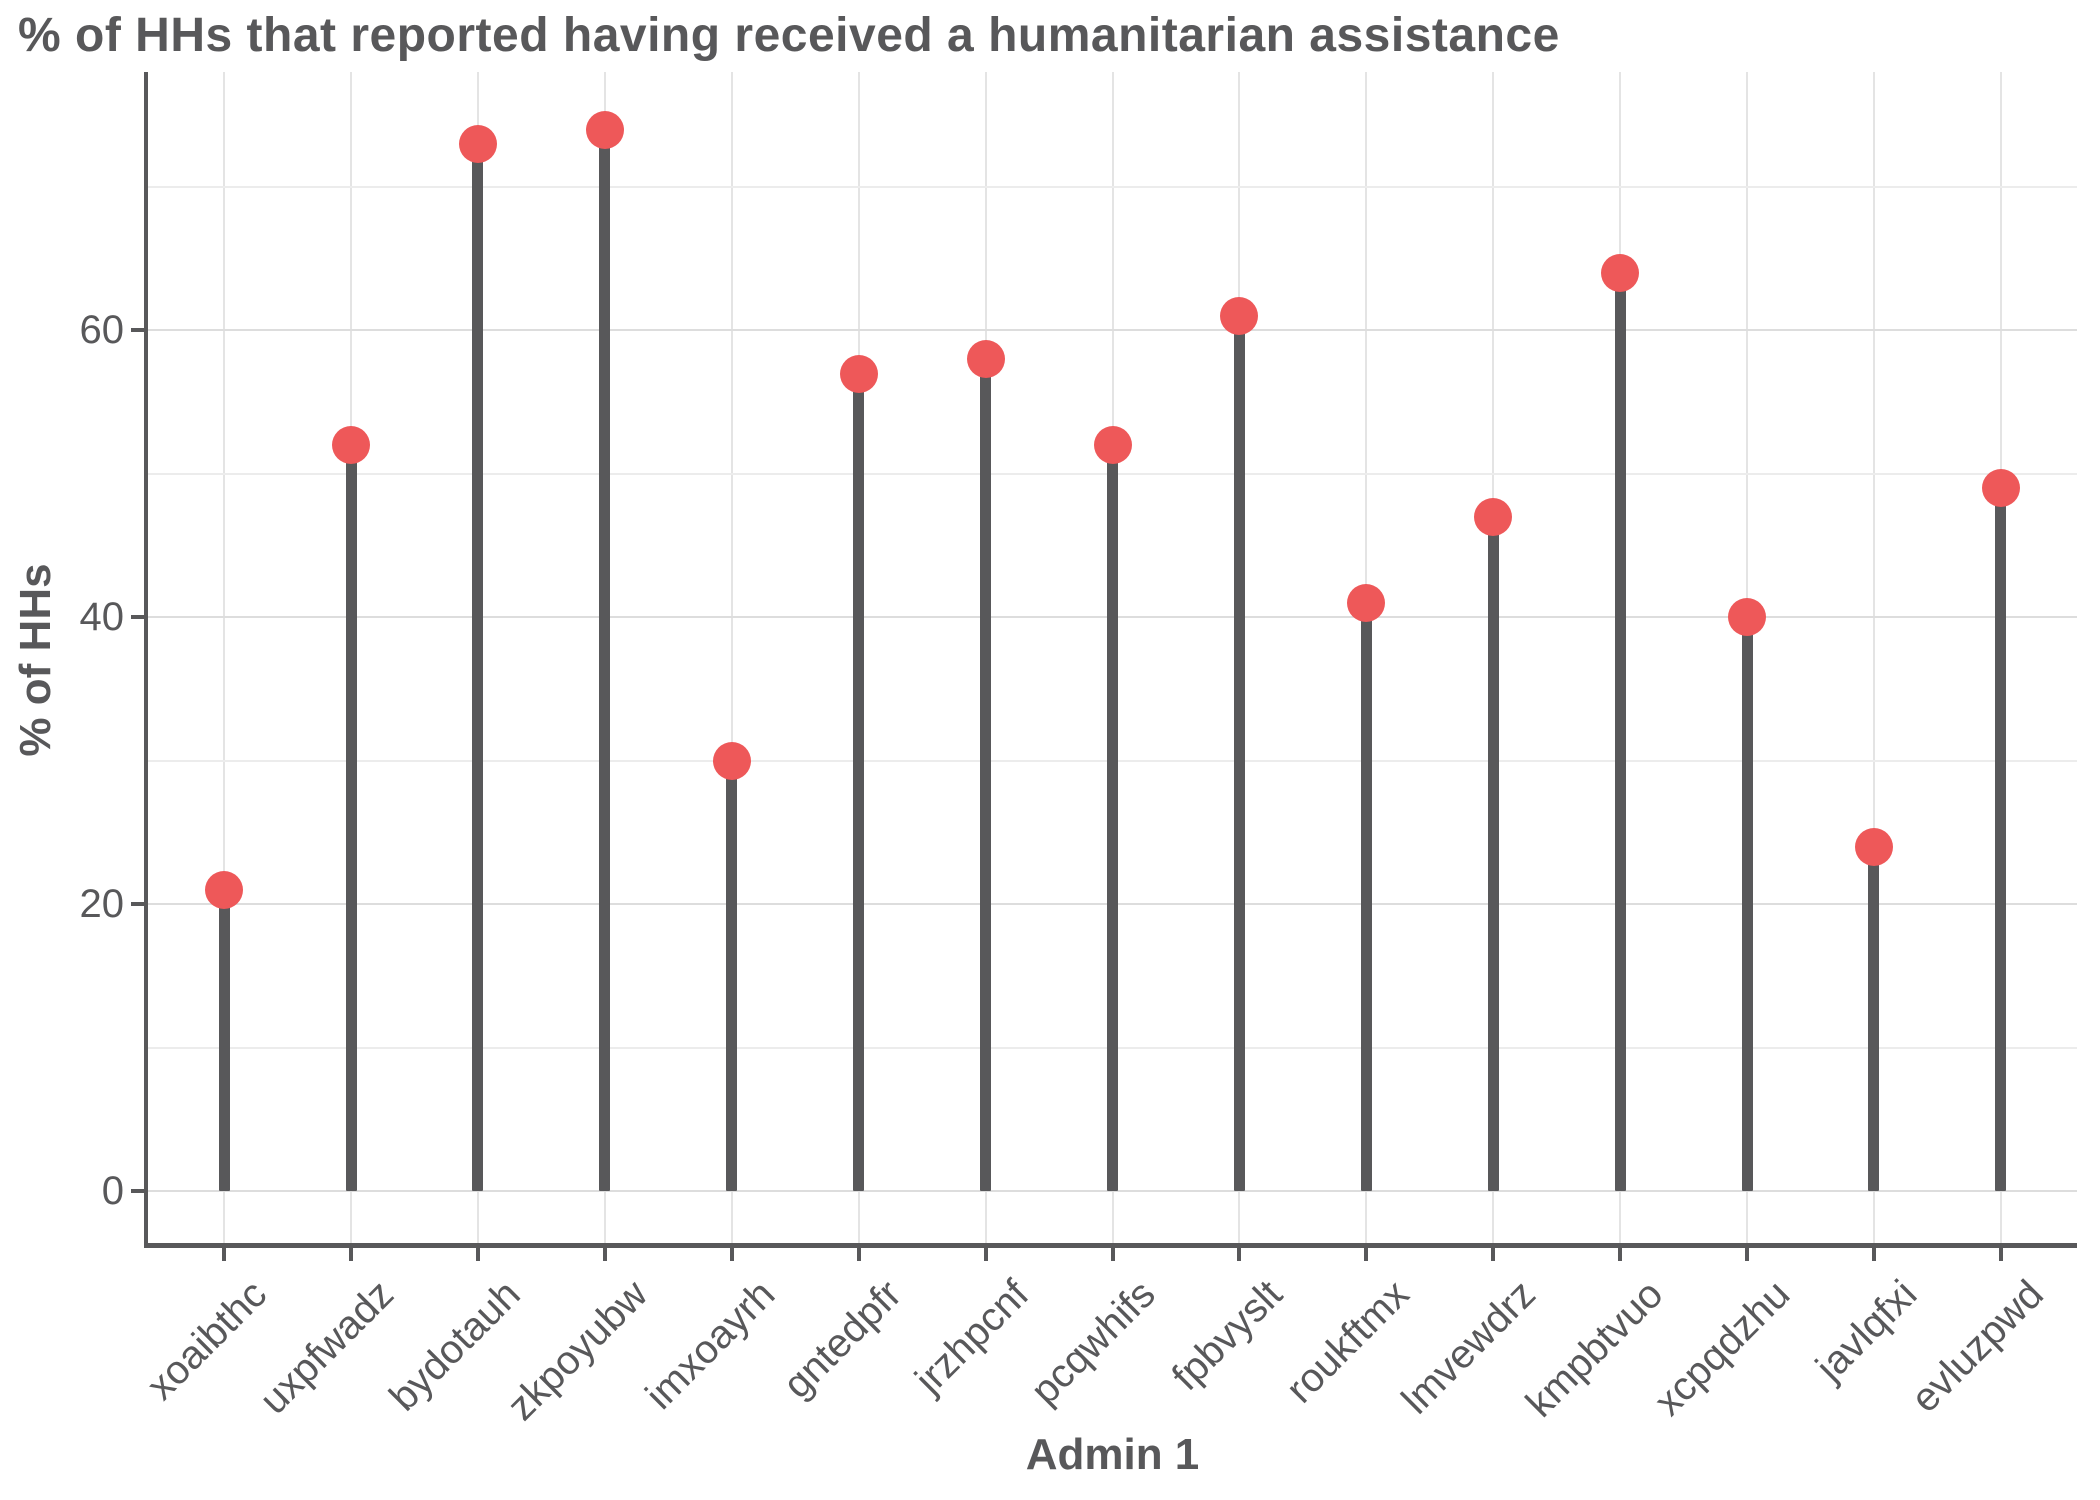  What do you see at coordinates (327, 1347) in the screenshot?
I see `x-tick-label: uxpfwadz` at bounding box center [327, 1347].